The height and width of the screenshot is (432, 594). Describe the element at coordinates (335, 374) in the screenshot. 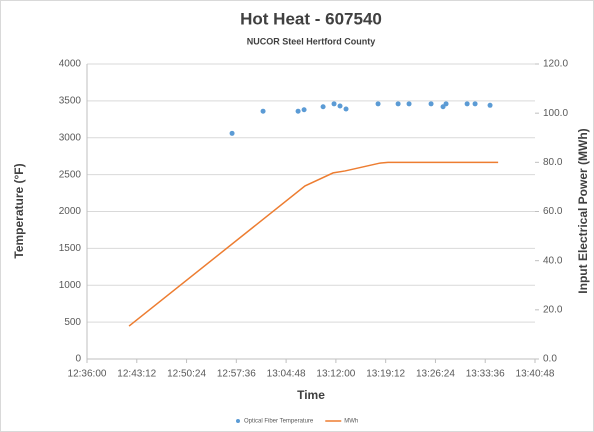

I see `x-tick-label: 13:12:00` at that location.